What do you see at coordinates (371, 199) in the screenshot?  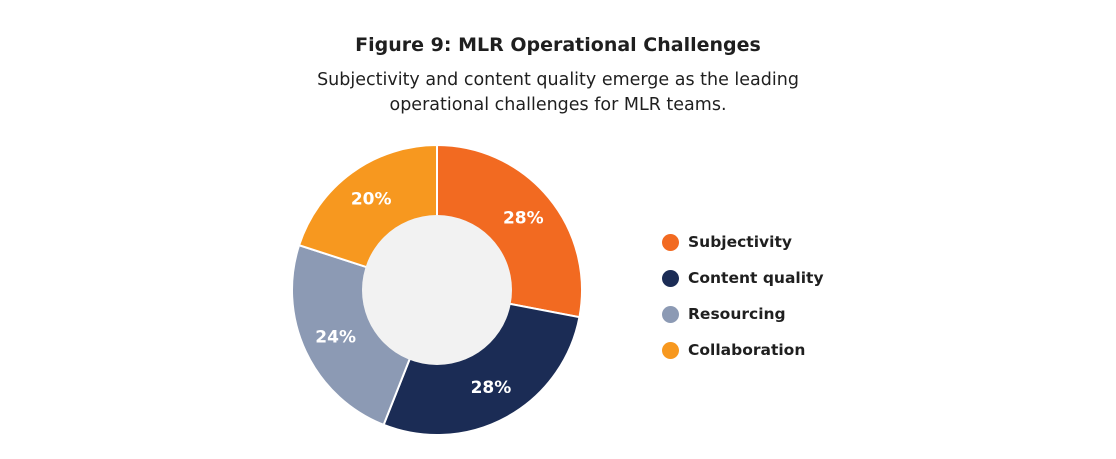 I see `slice-label-collaboration: 20%` at bounding box center [371, 199].